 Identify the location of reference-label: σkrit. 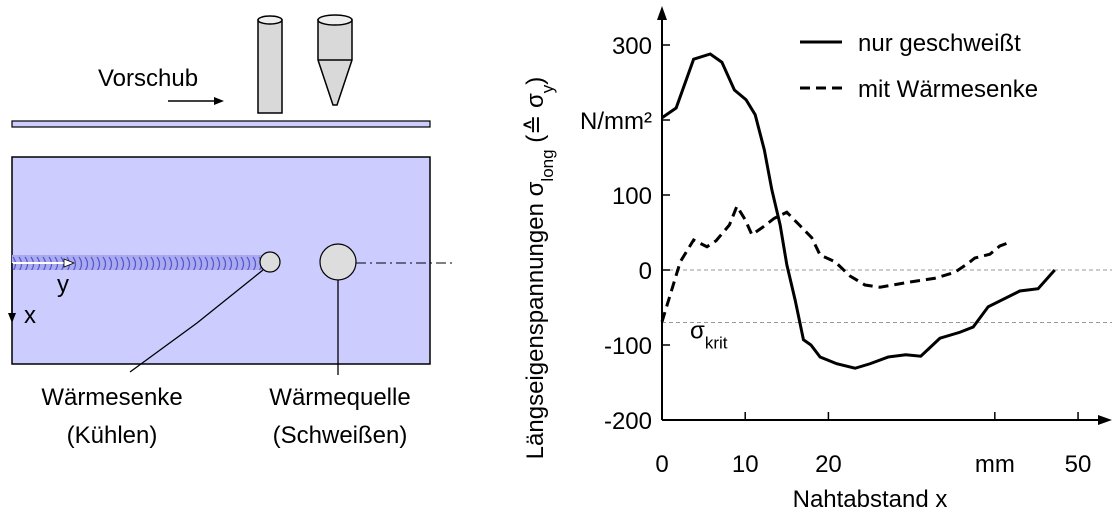
(709, 335).